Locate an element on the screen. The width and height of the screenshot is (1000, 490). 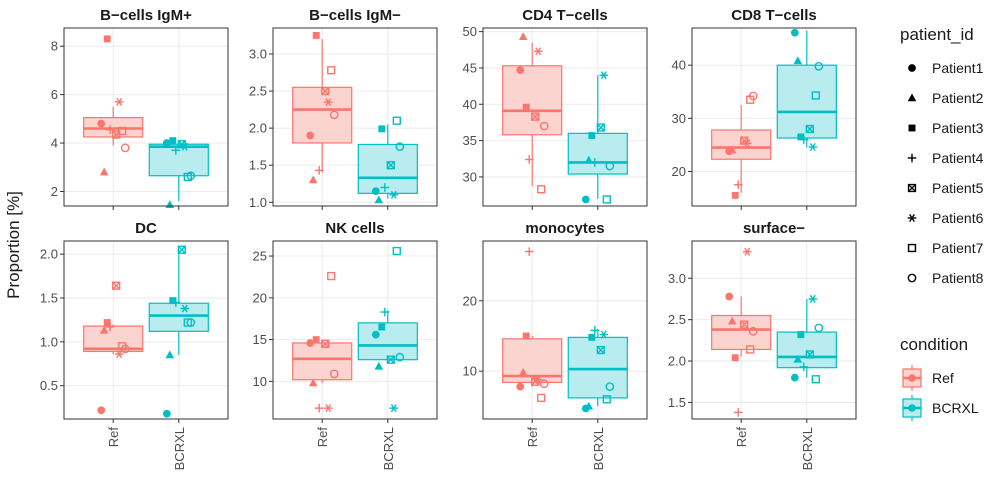
legend-key-circle-filled is located at coordinates (912, 68).